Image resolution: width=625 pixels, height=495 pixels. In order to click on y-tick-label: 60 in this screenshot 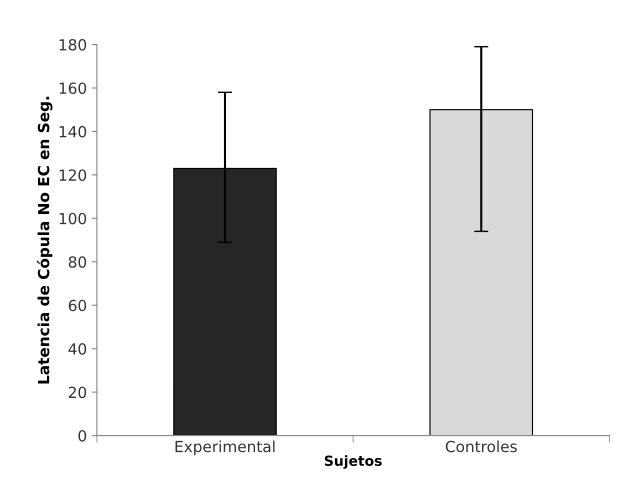, I will do `click(77, 306)`.